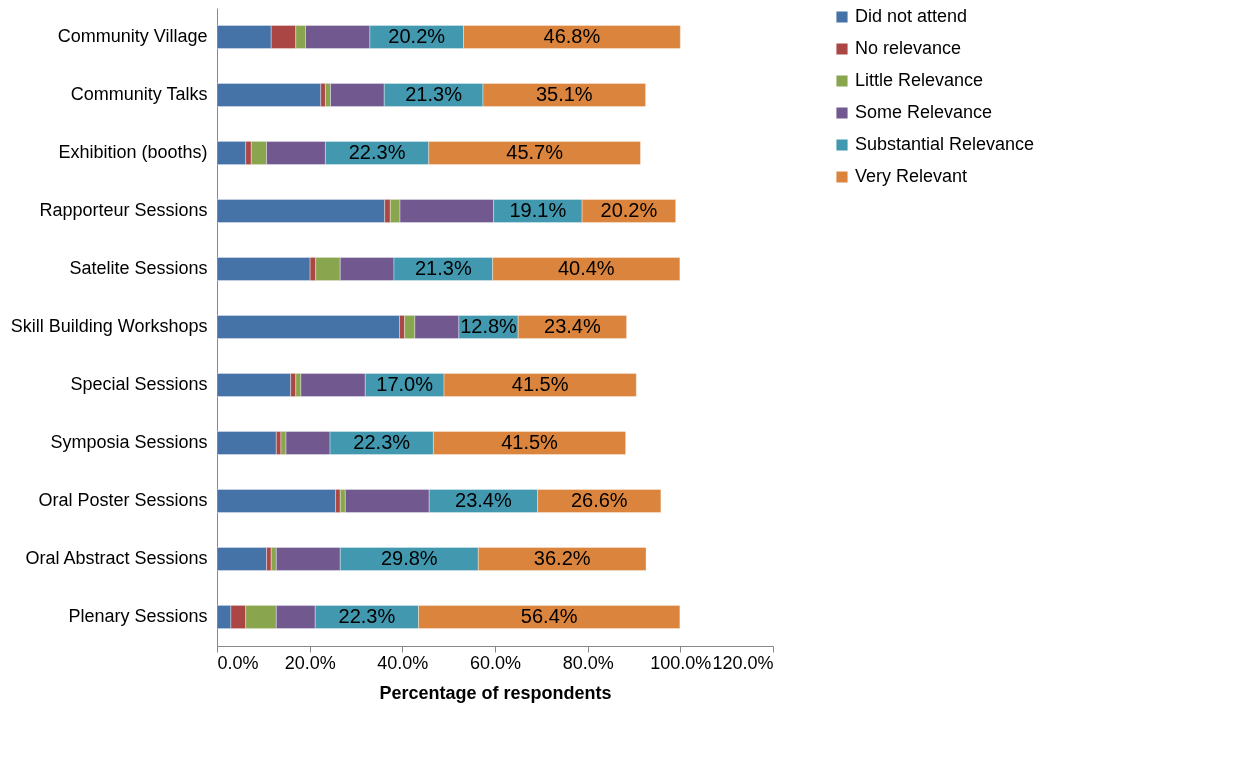  I want to click on data-label: 40.4%, so click(586, 268).